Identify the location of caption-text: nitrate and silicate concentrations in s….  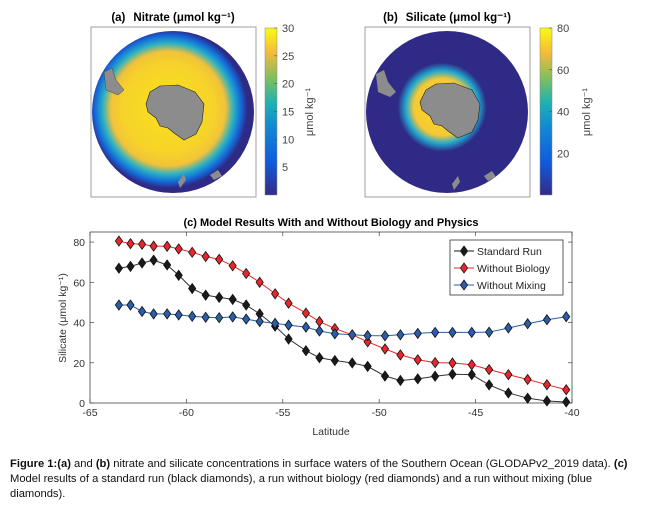
(362, 464).